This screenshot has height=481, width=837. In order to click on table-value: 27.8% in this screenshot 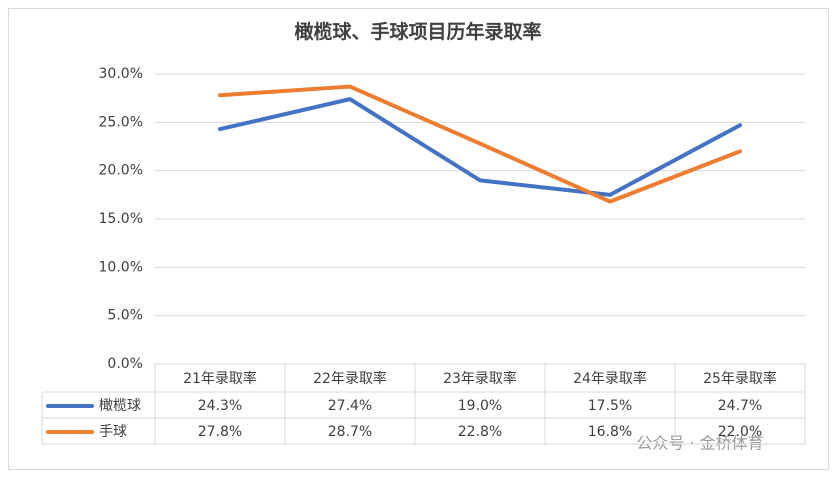, I will do `click(220, 432)`.